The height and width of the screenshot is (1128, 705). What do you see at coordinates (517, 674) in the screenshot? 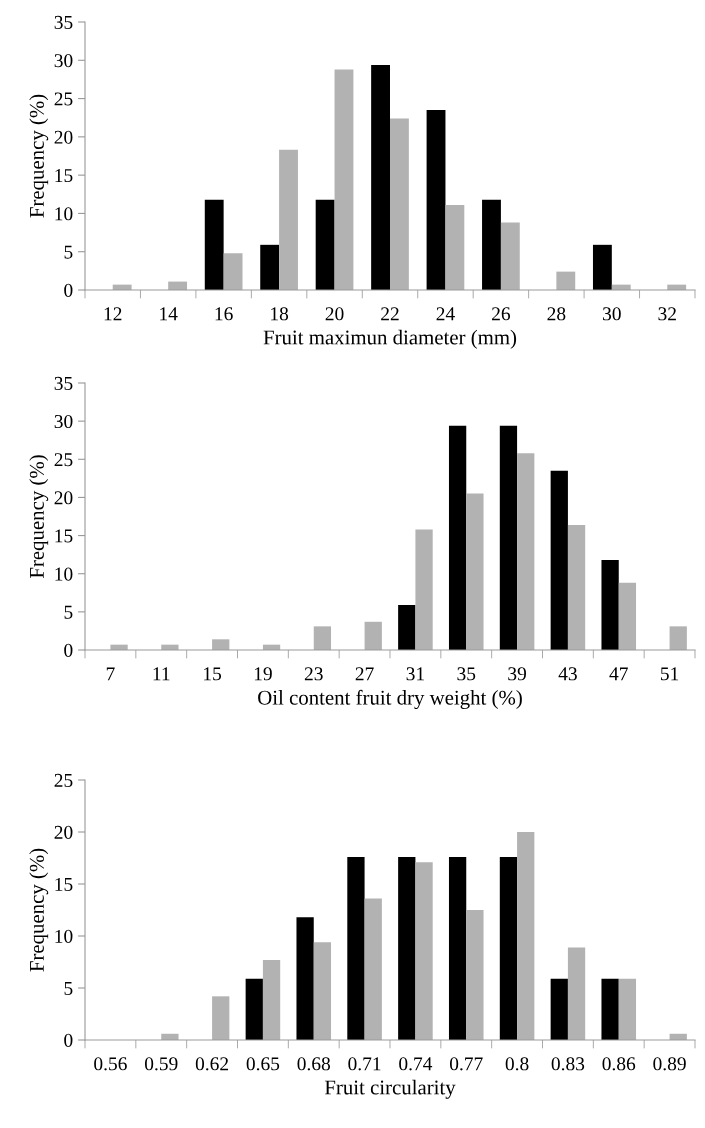
I see `x-tick-label: 39` at bounding box center [517, 674].